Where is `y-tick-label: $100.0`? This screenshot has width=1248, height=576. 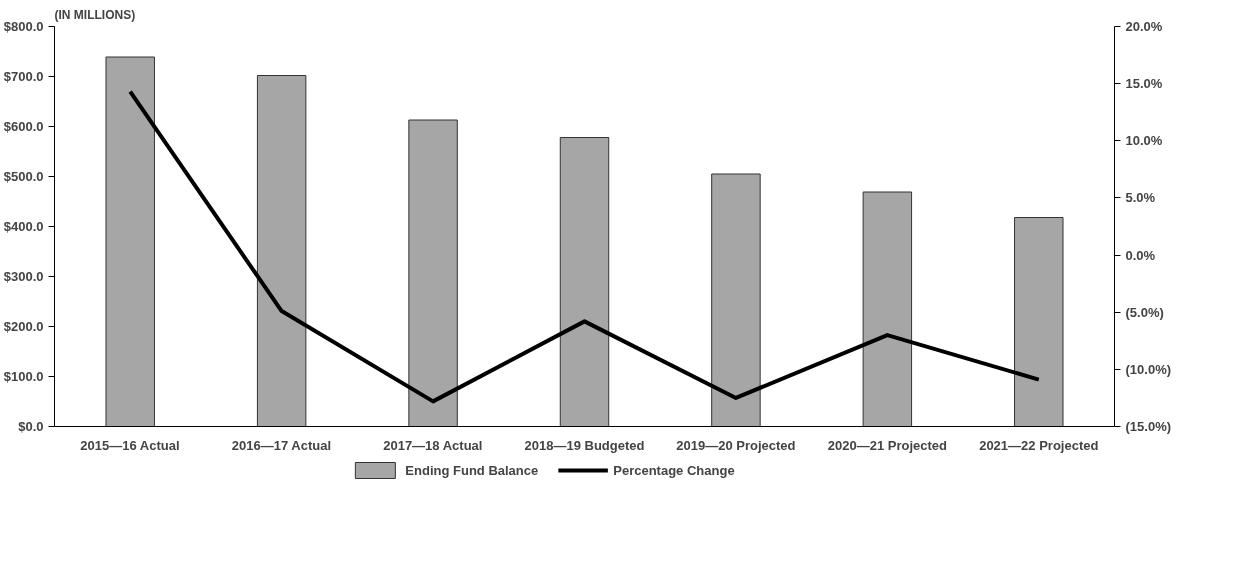 y-tick-label: $100.0 is located at coordinates (23, 376).